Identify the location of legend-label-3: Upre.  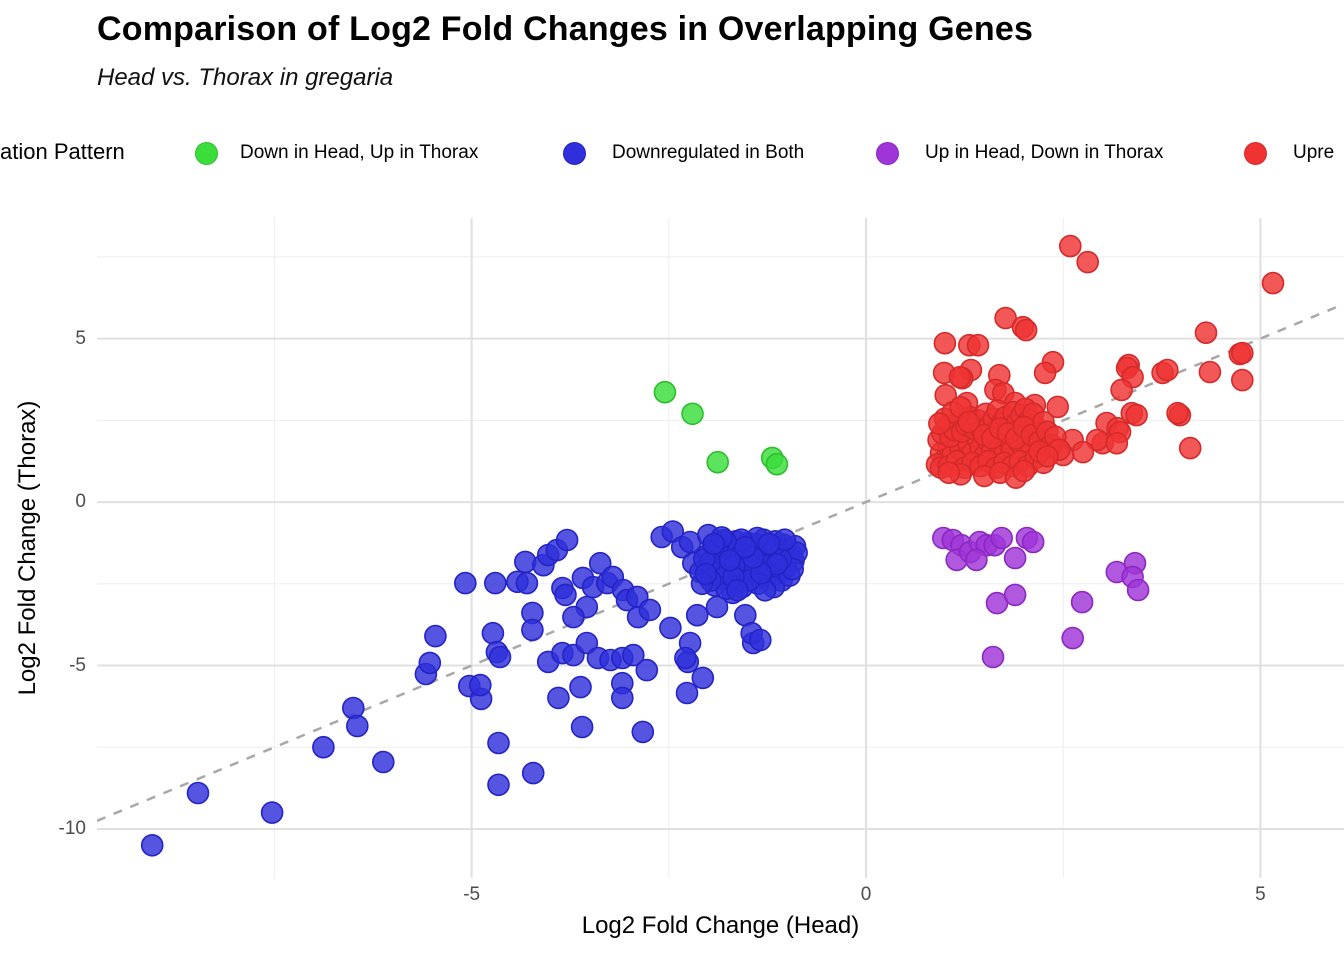
(1314, 152).